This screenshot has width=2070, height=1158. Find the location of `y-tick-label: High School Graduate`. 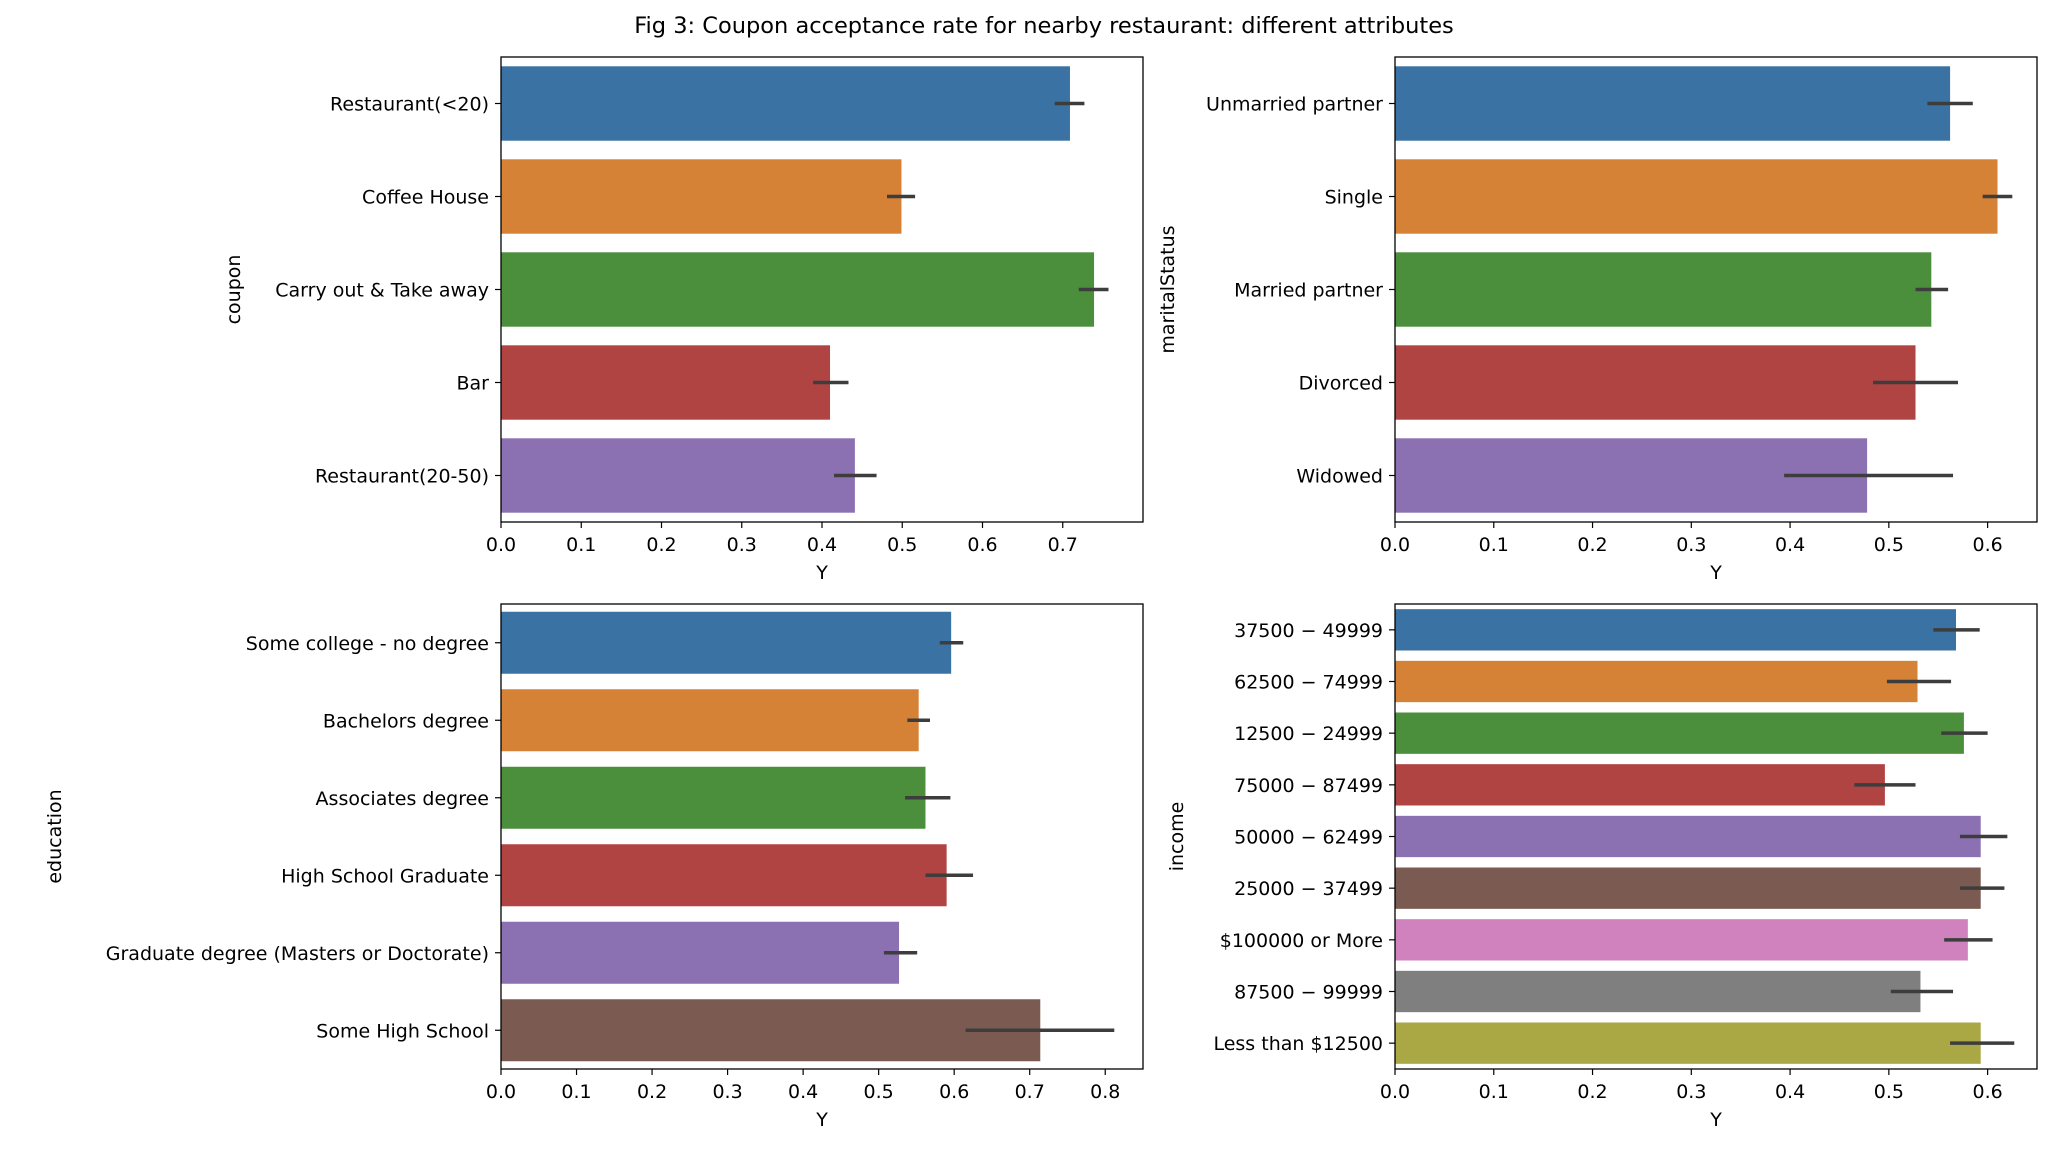

y-tick-label: High School Graduate is located at coordinates (385, 876).